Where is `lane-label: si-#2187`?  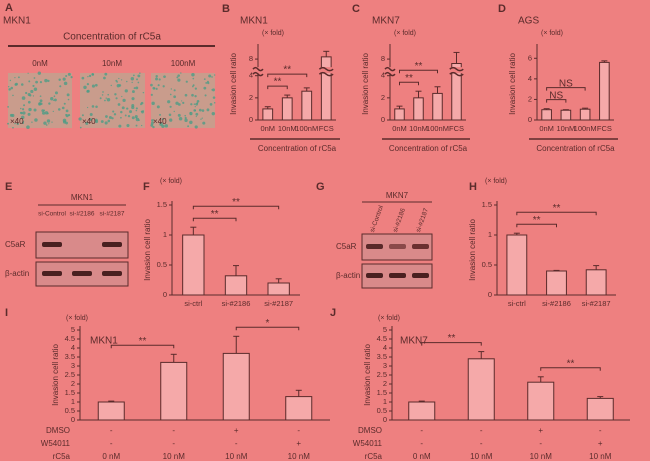 lane-label: si-#2187 is located at coordinates (422, 220).